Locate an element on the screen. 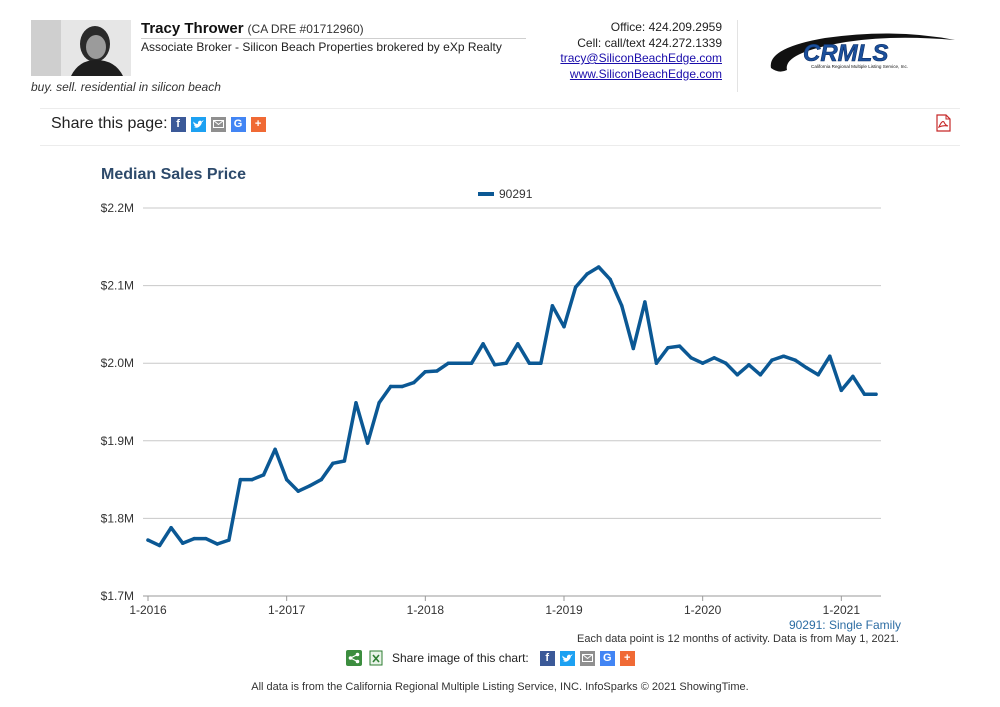 The image size is (1000, 707). share-chart-icon is located at coordinates (354, 658).